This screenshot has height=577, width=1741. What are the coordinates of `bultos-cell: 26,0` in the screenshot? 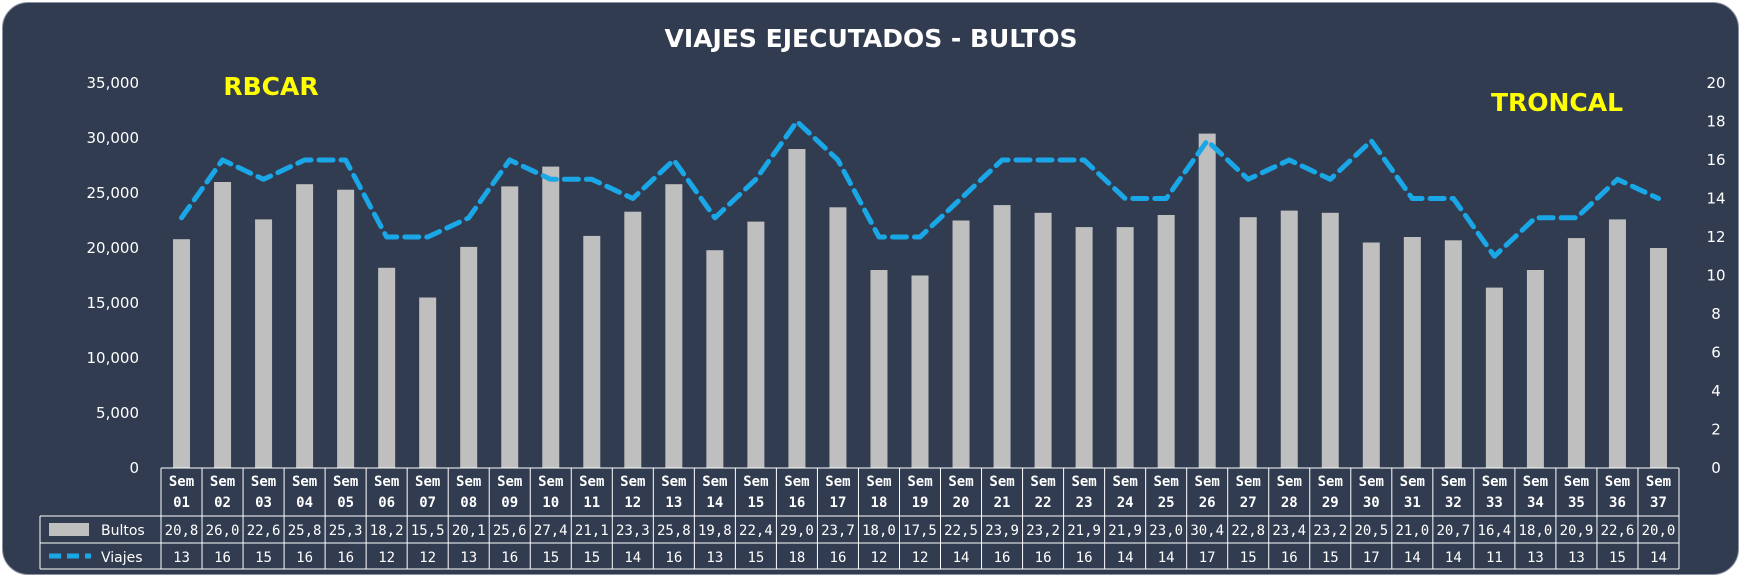 It's located at (223, 531).